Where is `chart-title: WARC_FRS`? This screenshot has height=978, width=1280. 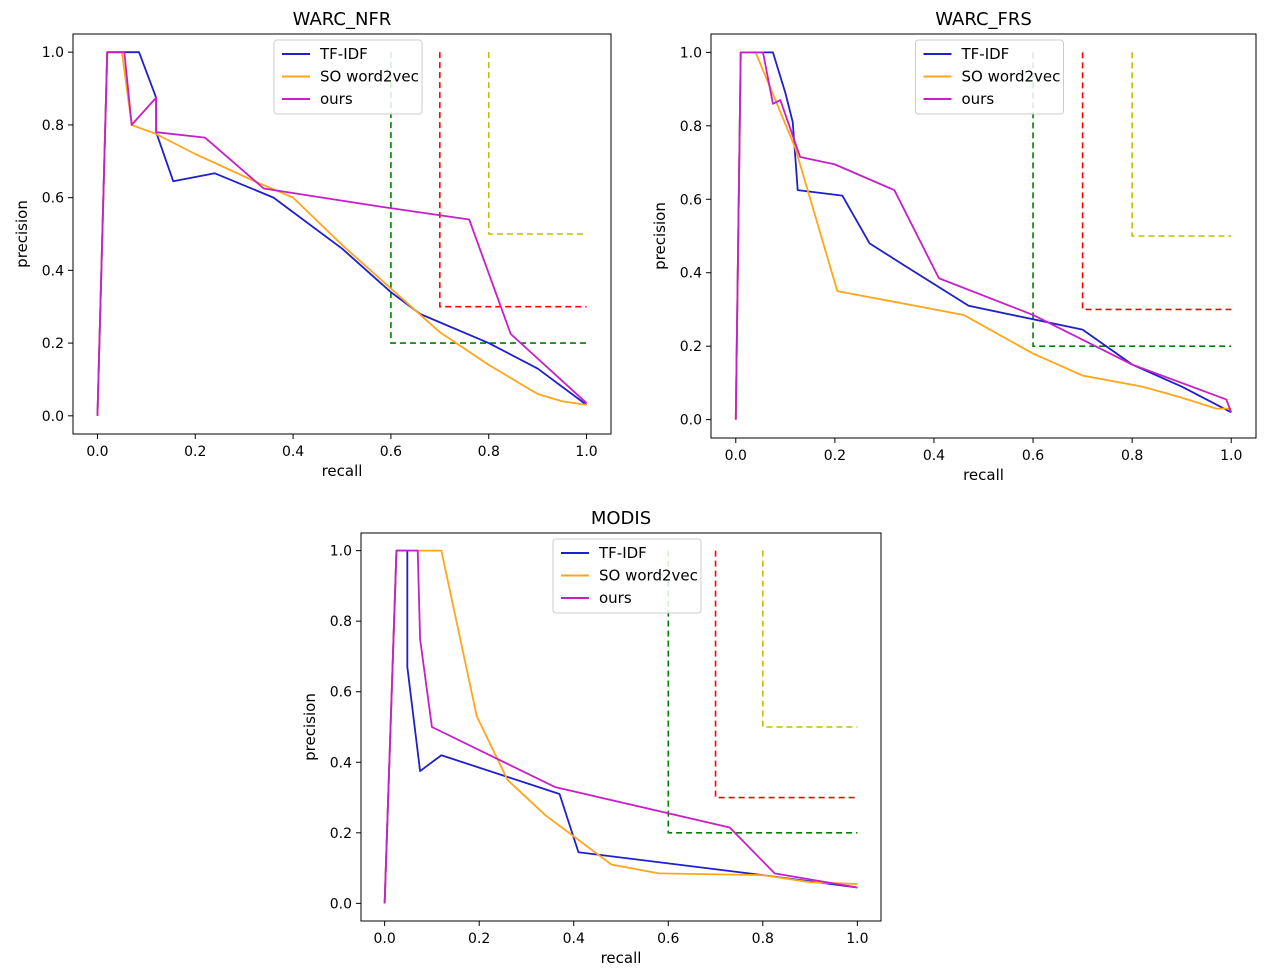 chart-title: WARC_FRS is located at coordinates (983, 19).